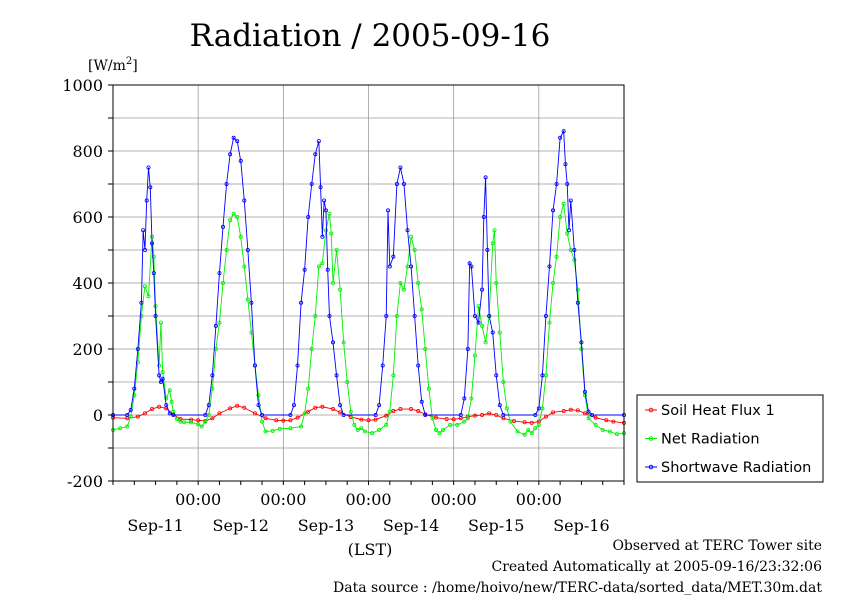 The width and height of the screenshot is (842, 595). Describe the element at coordinates (134, 66) in the screenshot. I see `y-unit-close: ]` at that location.